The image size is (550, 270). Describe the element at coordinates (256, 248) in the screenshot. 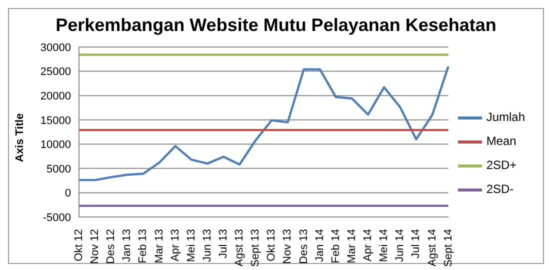

I see `x-tick-label: Sept 13` at that location.